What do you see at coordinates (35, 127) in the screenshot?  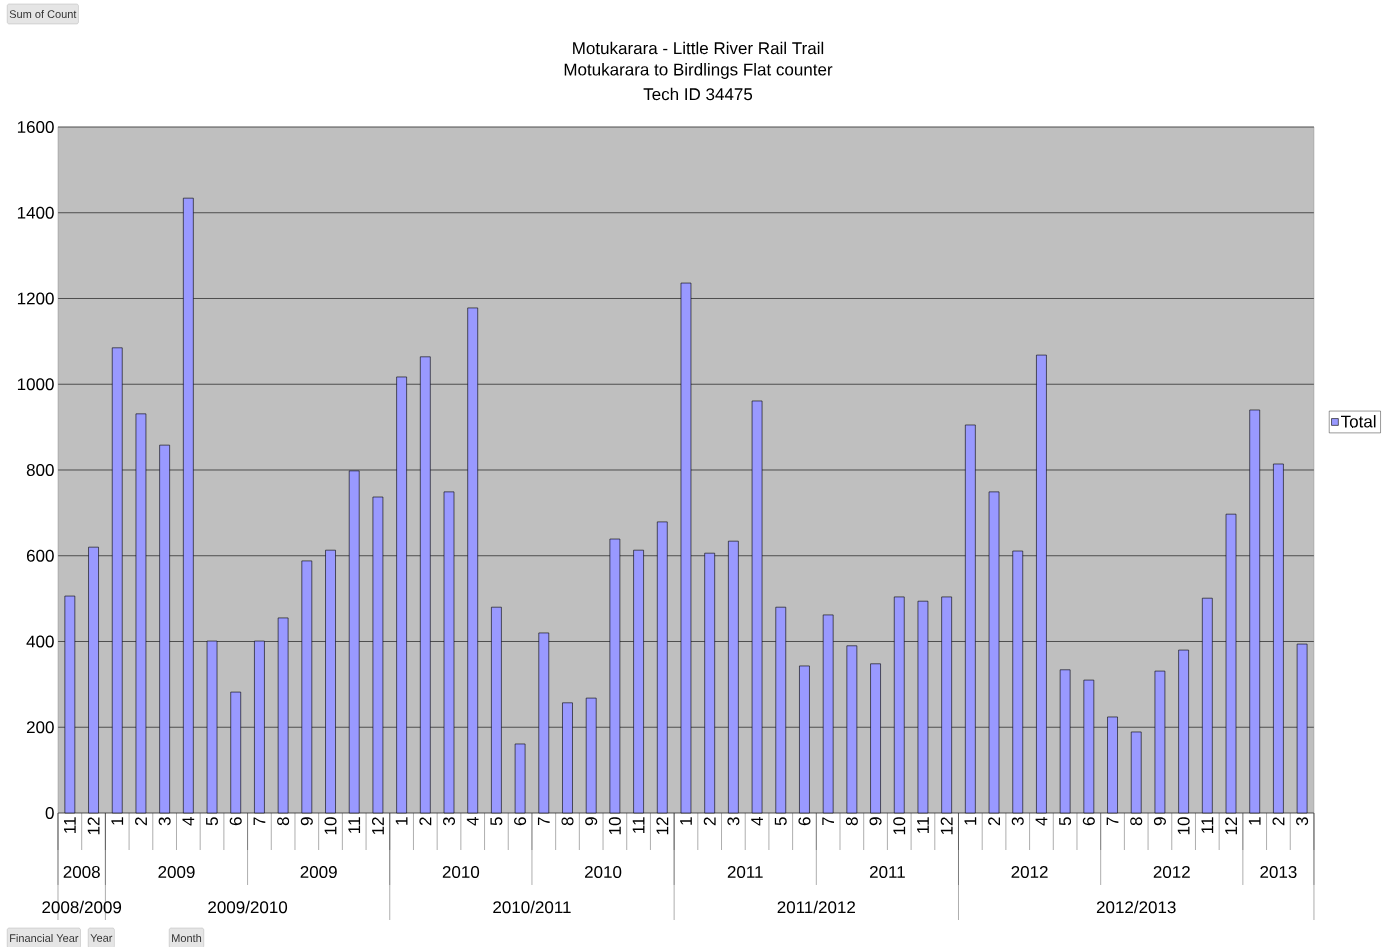 I see `y-tick-label: 1600` at bounding box center [35, 127].